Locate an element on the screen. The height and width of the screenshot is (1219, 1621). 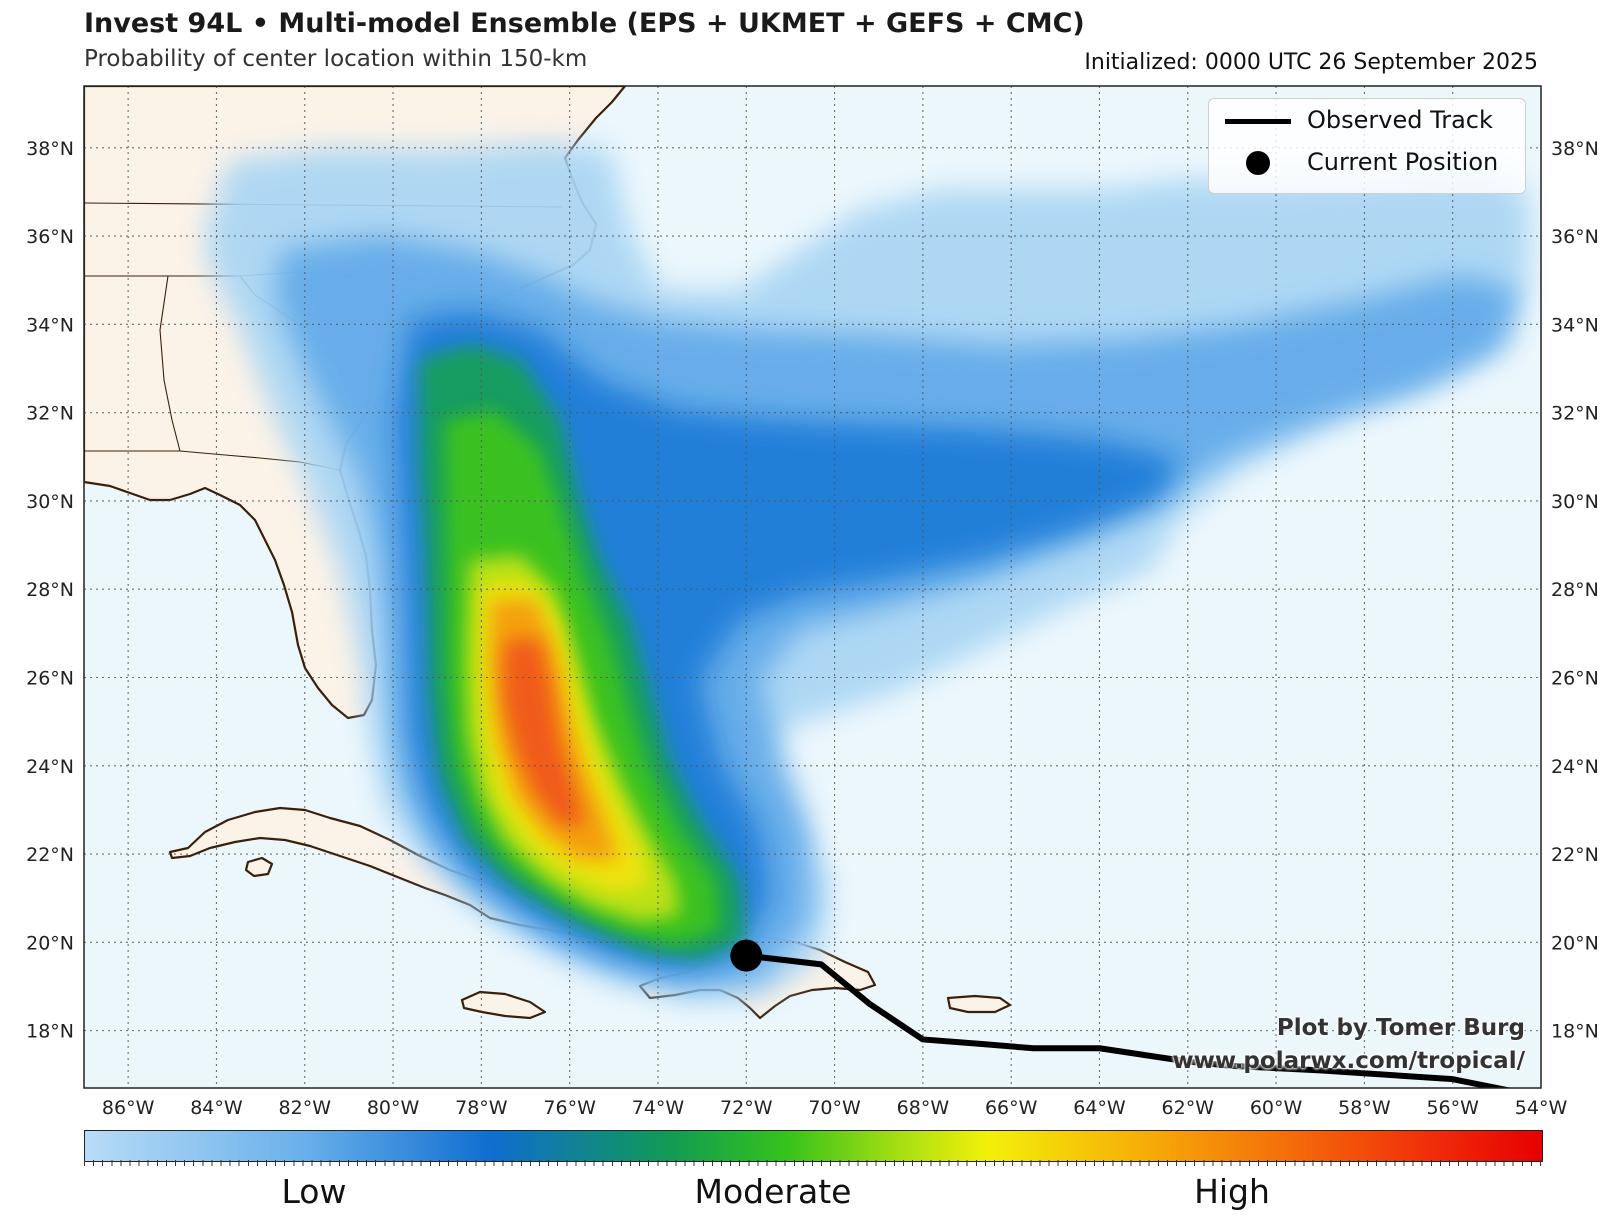
lon-tick-label: 78°W is located at coordinates (481, 1108).